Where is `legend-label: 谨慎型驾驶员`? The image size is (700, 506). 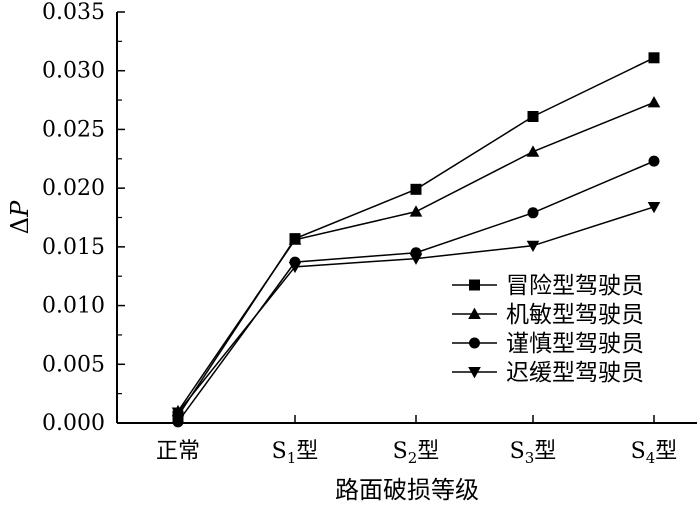
legend-label: 谨慎型驾驶员 is located at coordinates (575, 344).